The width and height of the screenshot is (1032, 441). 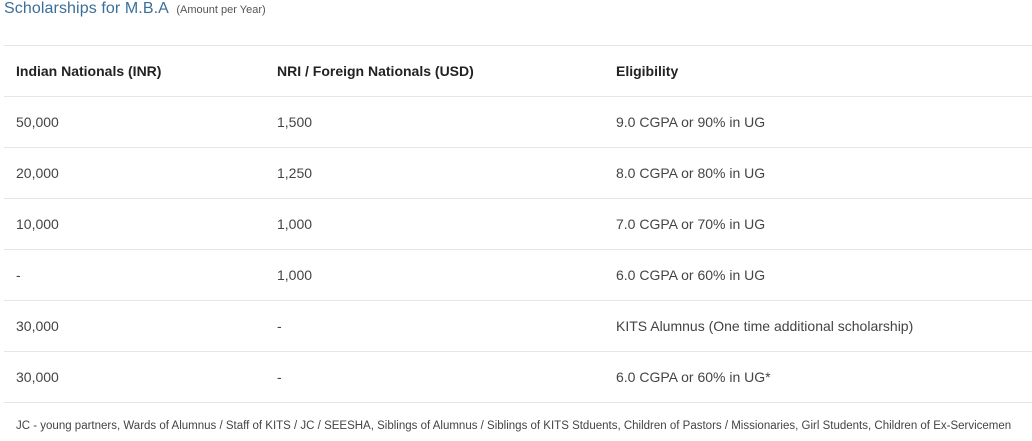 I want to click on cell-eligibility: 6.0 CGPA or 60% in UG*, so click(x=818, y=377).